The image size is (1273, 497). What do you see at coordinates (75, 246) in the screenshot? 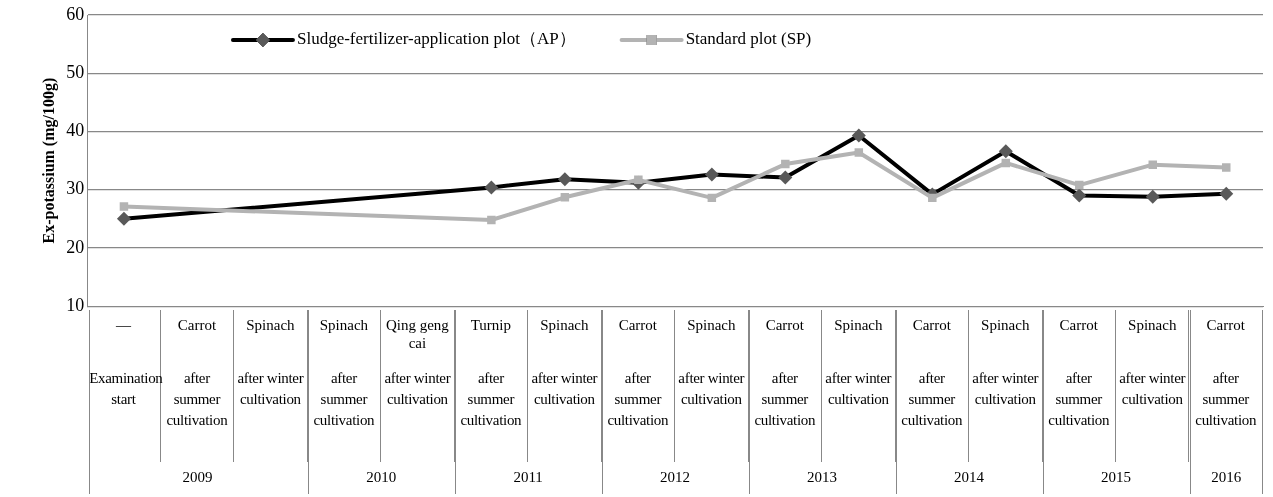
I see `y-tick-label: 20` at bounding box center [75, 246].